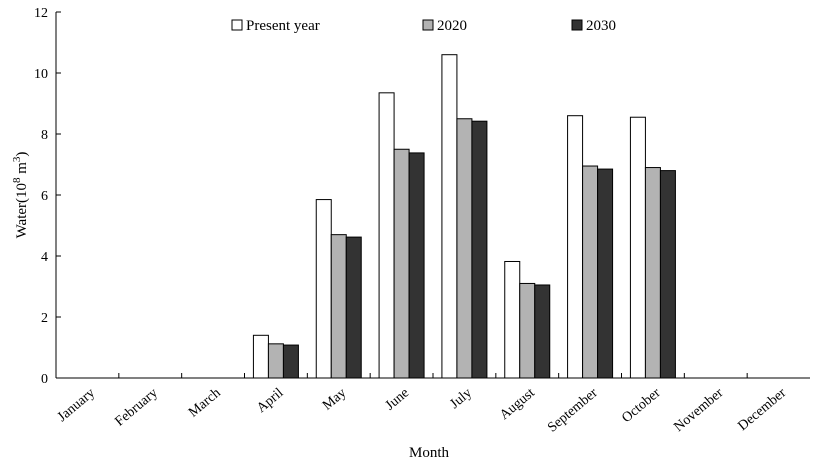 Image resolution: width=814 pixels, height=464 pixels. I want to click on x-tick-label: October, so click(641, 405).